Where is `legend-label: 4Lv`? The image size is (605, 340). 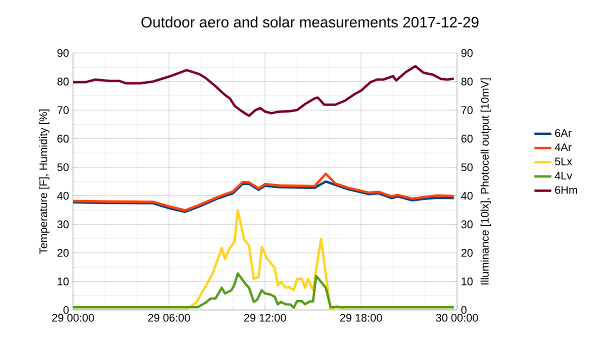
legend-label: 4Lv is located at coordinates (563, 176).